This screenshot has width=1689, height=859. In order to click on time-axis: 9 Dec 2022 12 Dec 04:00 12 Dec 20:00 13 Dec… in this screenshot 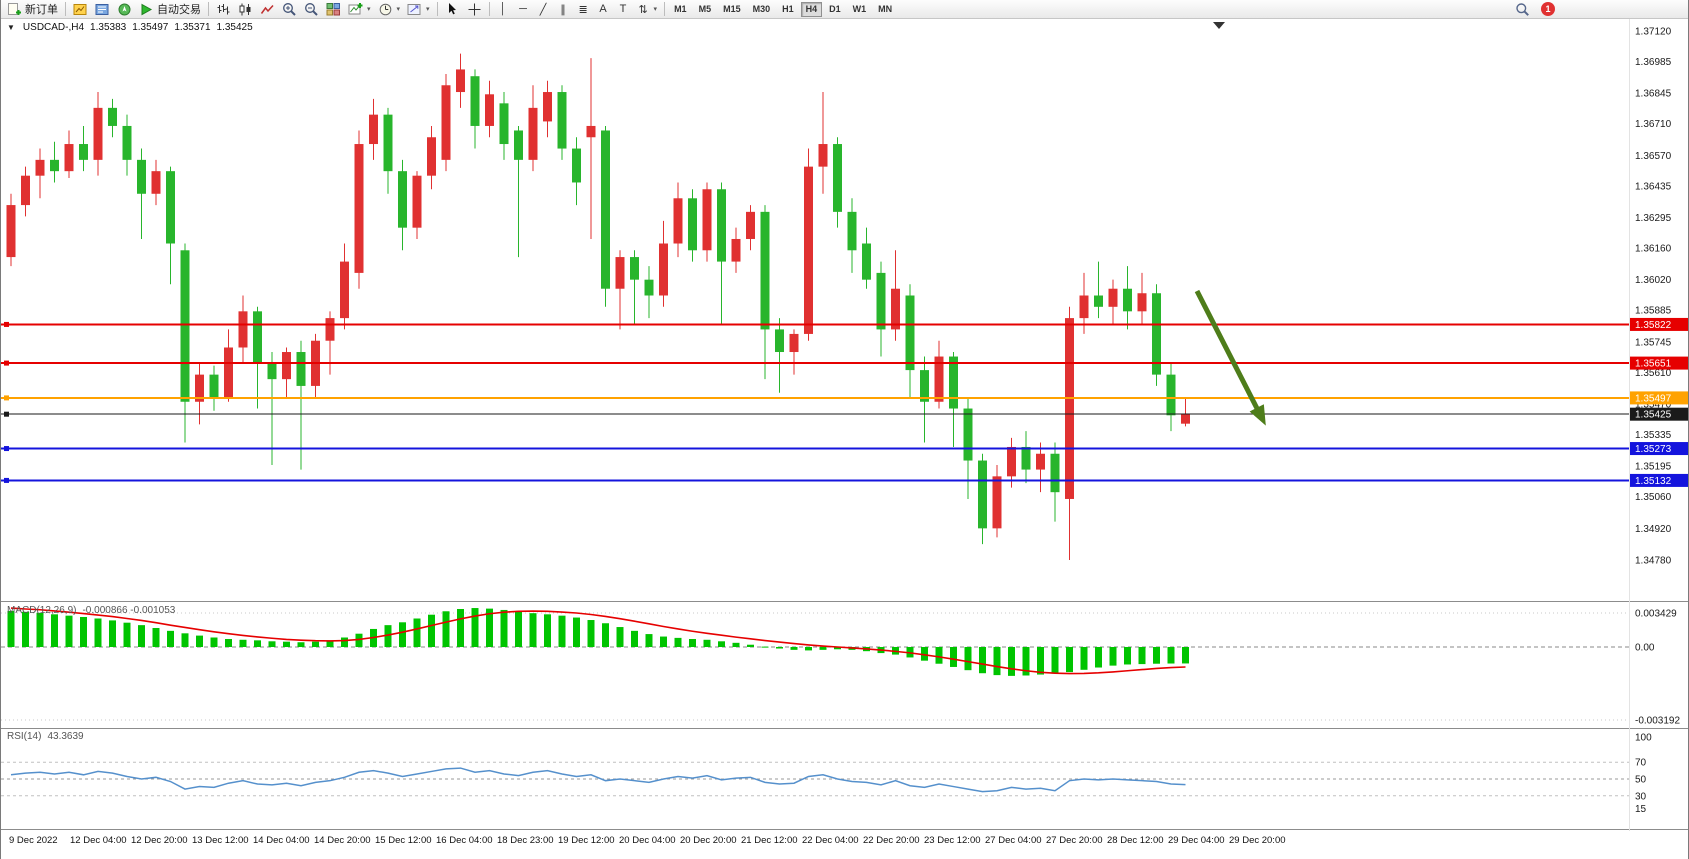, I will do `click(844, 845)`.